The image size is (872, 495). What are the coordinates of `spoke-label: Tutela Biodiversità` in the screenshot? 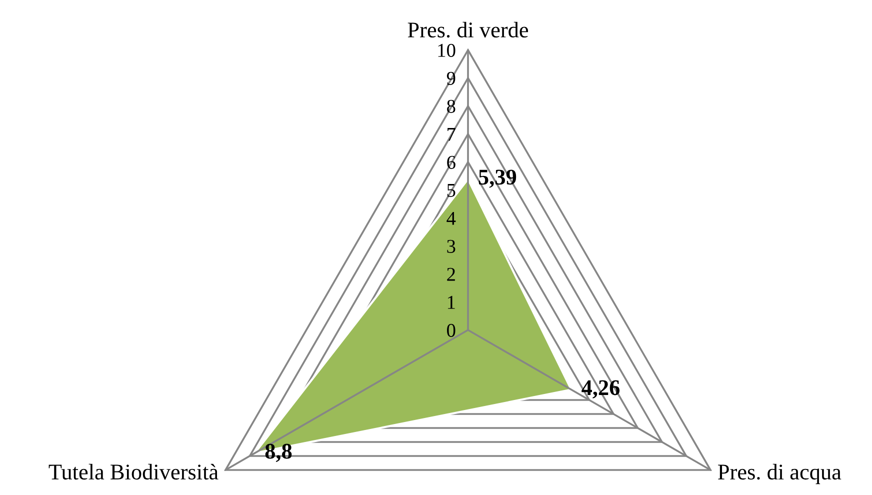 It's located at (133, 472).